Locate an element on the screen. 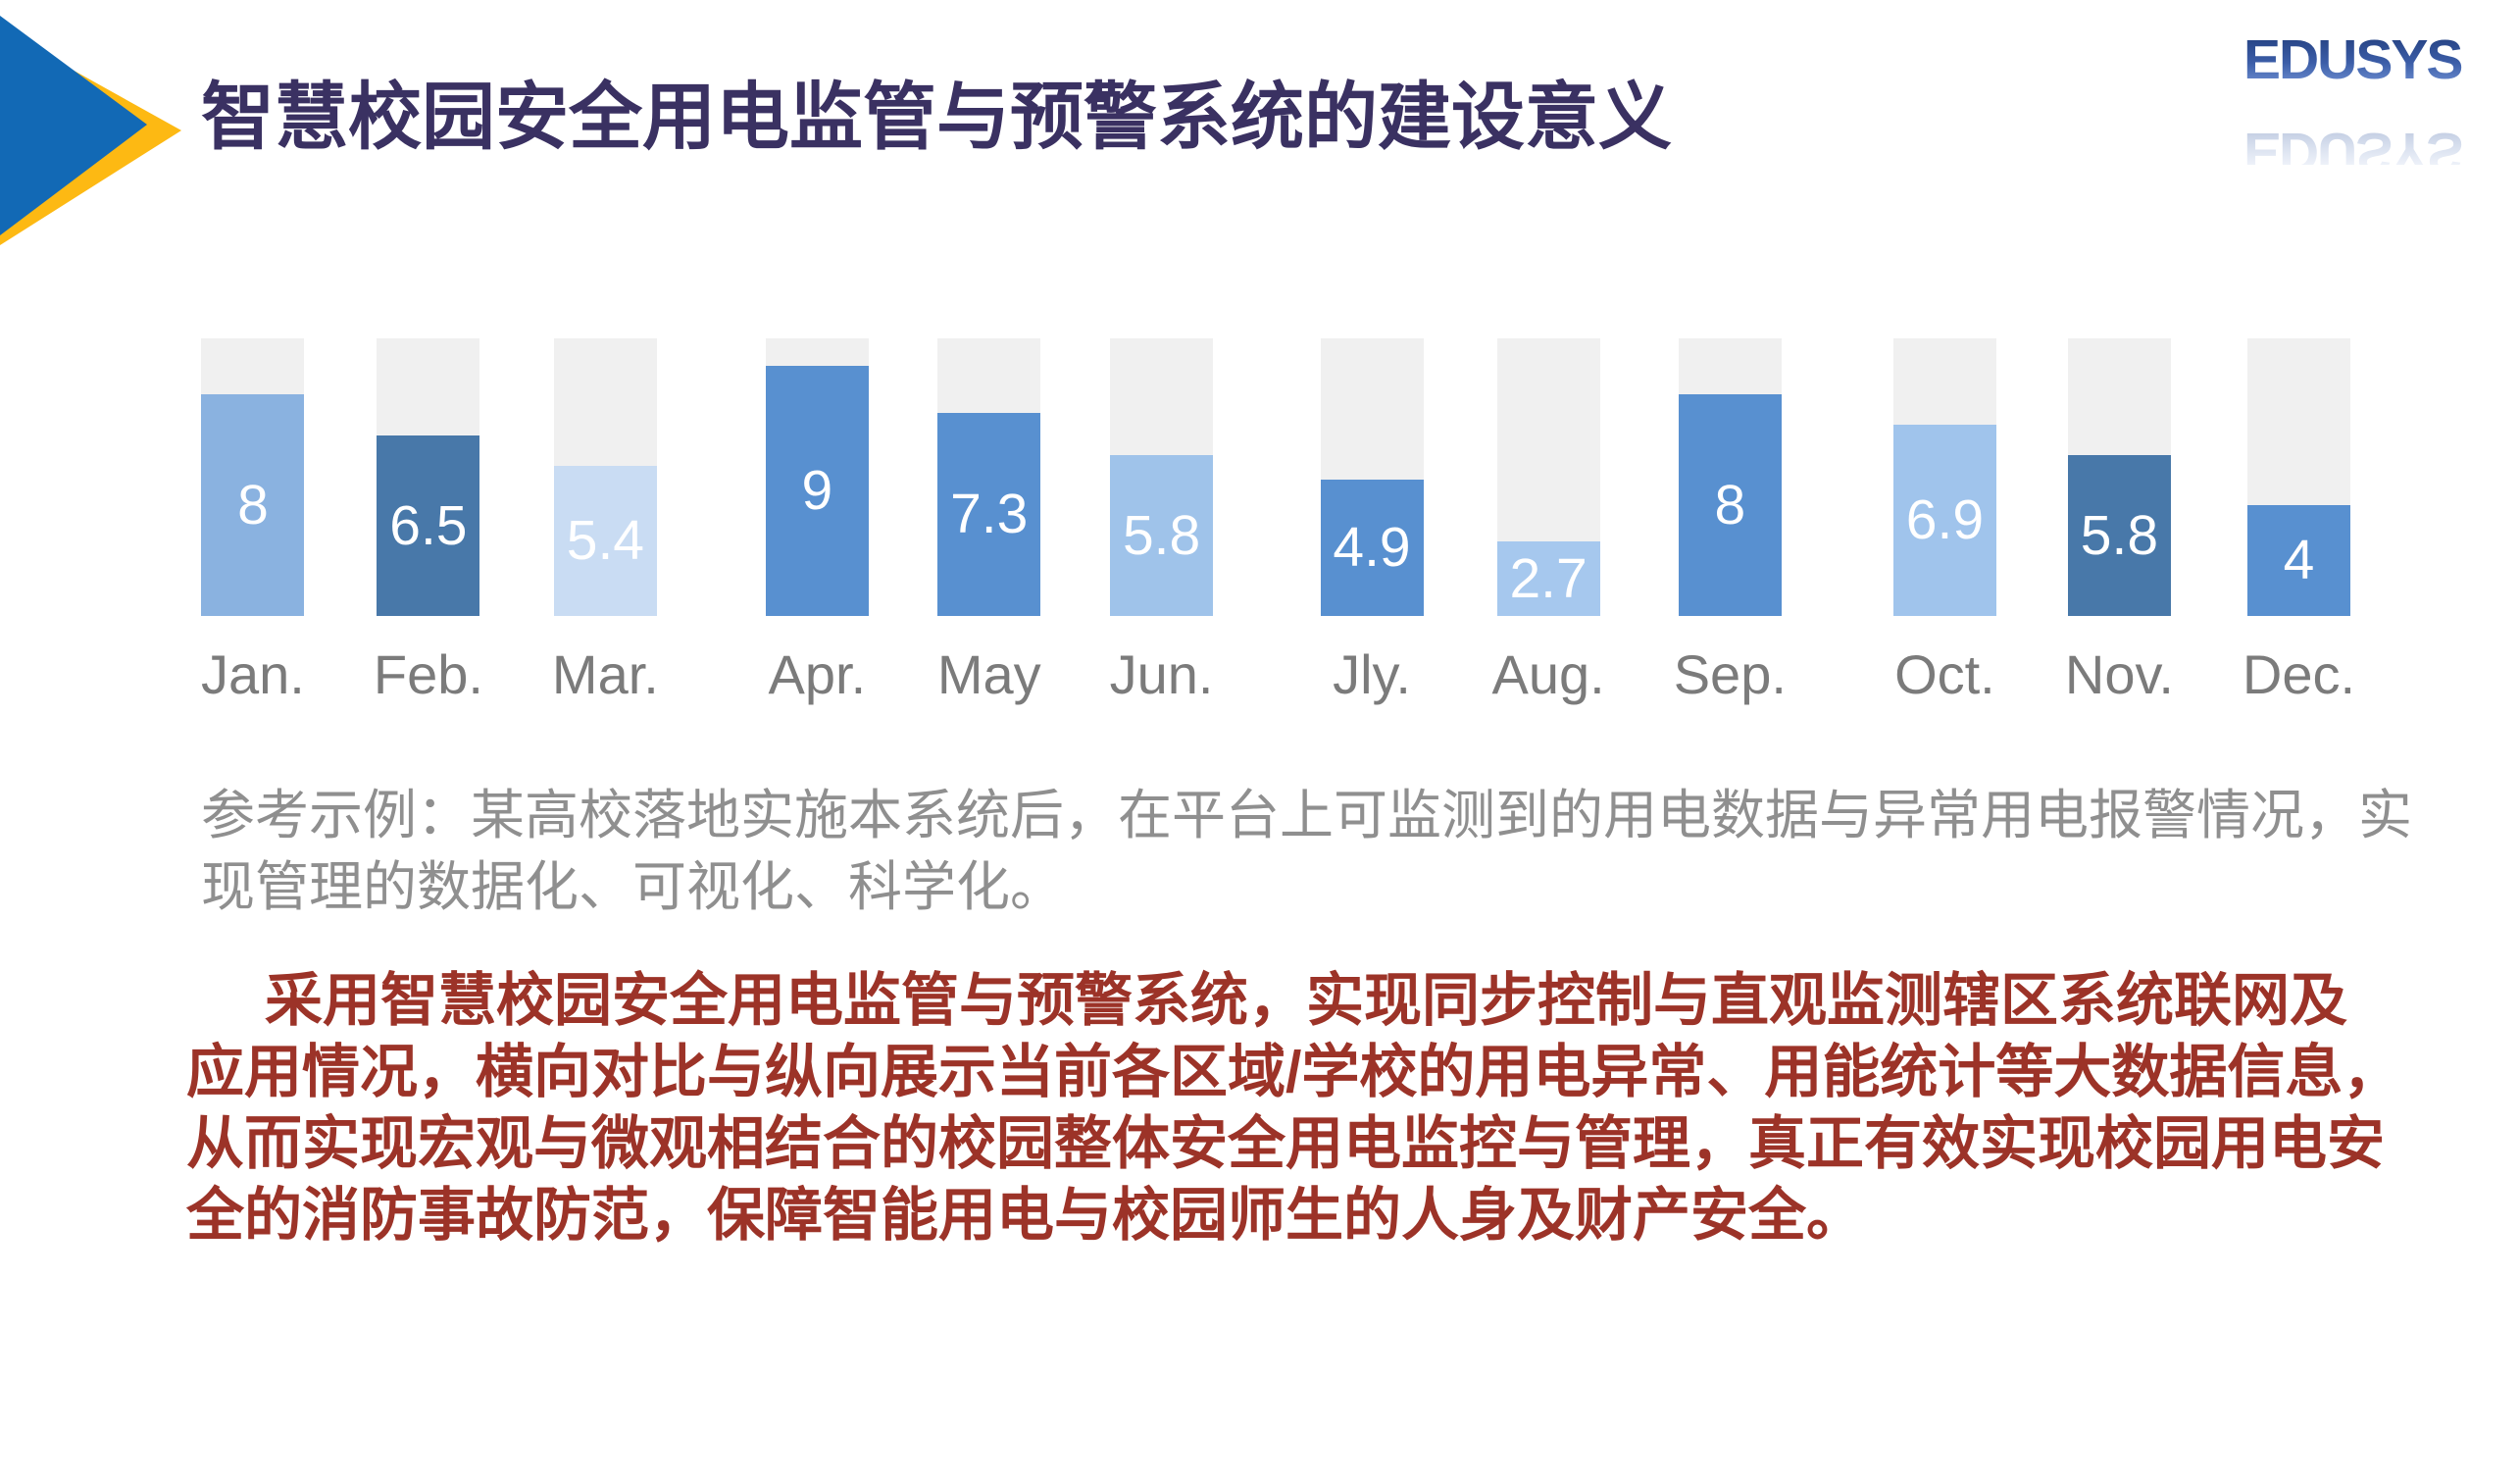  bar-column: 6.5 Feb. is located at coordinates (428, 520).